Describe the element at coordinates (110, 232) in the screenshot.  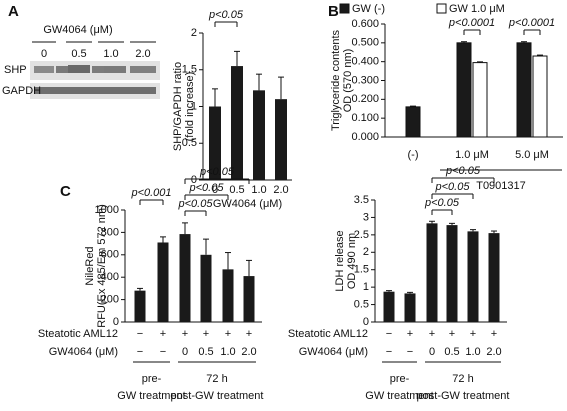
I see `y-tick-label: 800` at that location.